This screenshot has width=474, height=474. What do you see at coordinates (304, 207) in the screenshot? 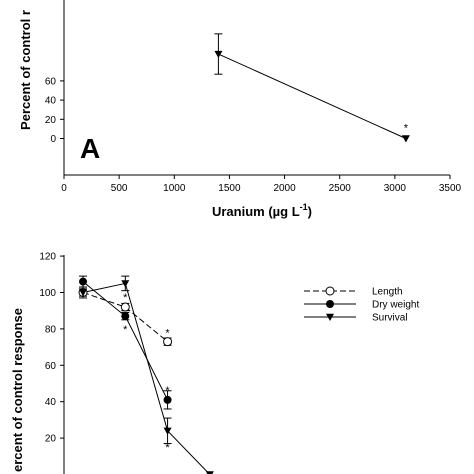
I see `x-label-superscript: -1` at bounding box center [304, 207].